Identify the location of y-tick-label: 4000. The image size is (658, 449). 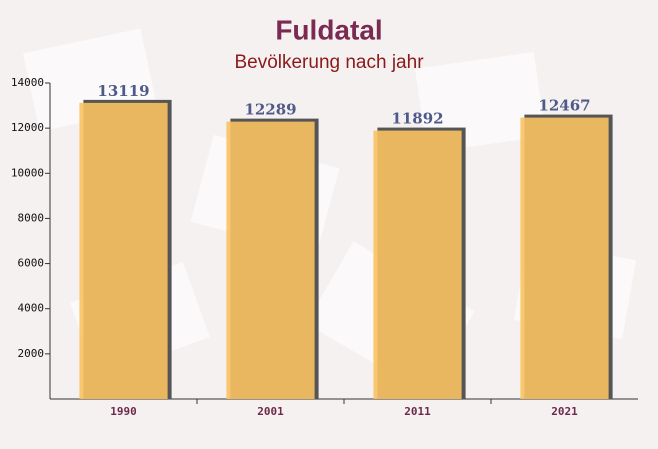
(31, 308).